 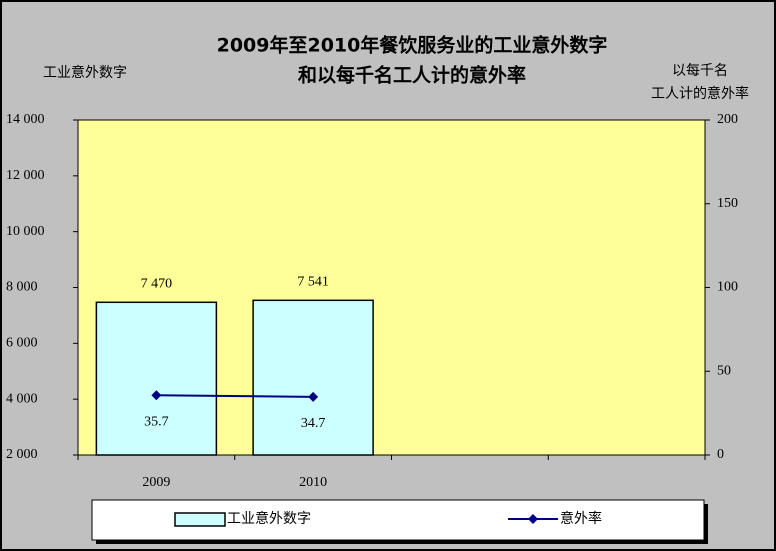 I want to click on y-tick-label: 14 000, so click(x=25, y=119).